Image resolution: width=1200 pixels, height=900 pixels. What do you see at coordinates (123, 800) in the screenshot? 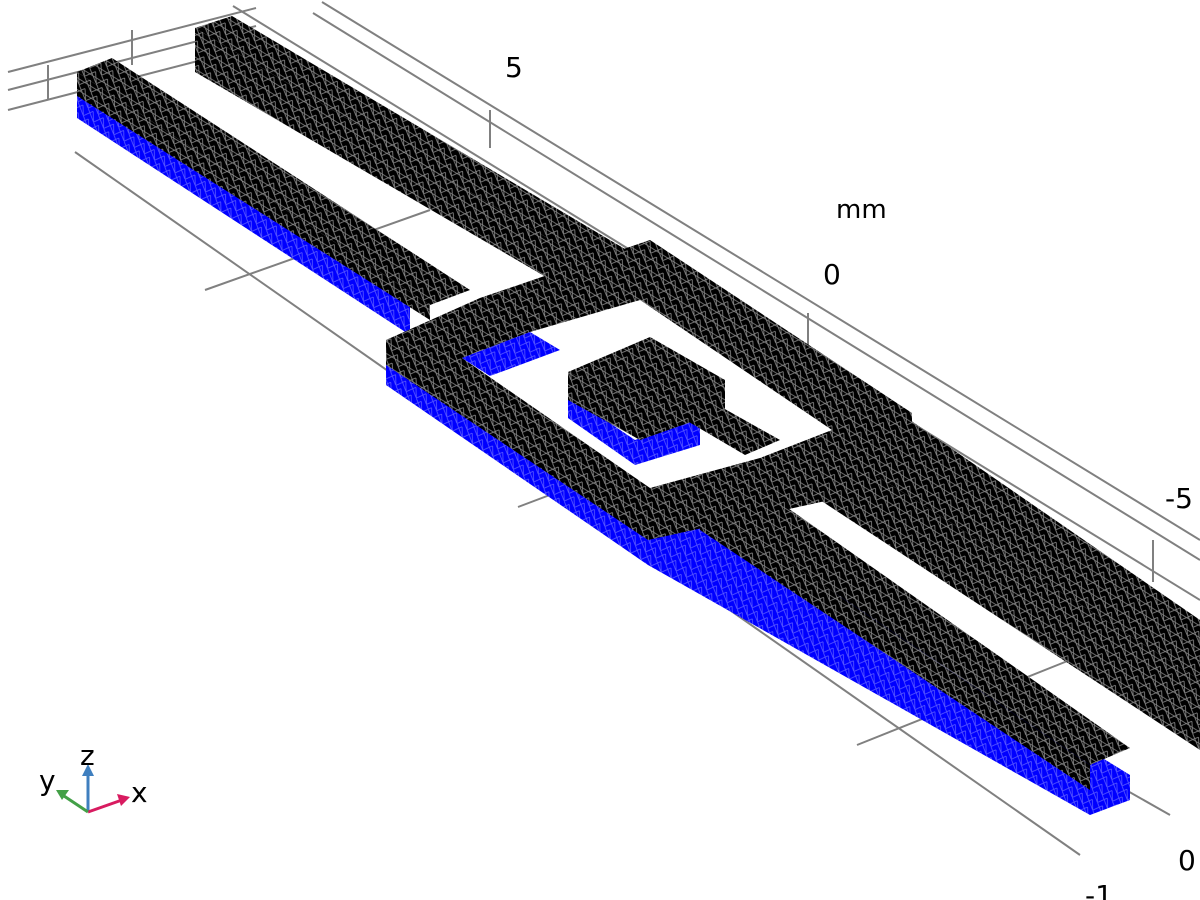
I see `triad-x-arrow` at bounding box center [123, 800].